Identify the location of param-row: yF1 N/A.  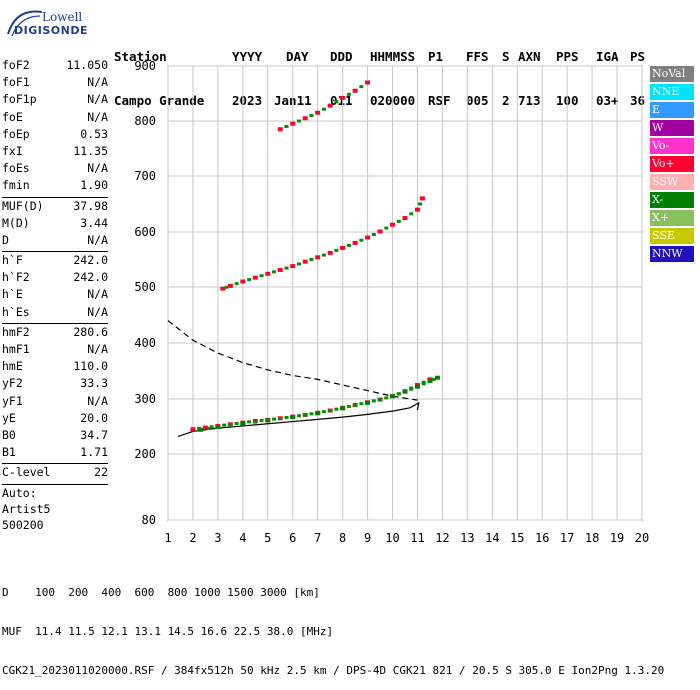
(55, 402).